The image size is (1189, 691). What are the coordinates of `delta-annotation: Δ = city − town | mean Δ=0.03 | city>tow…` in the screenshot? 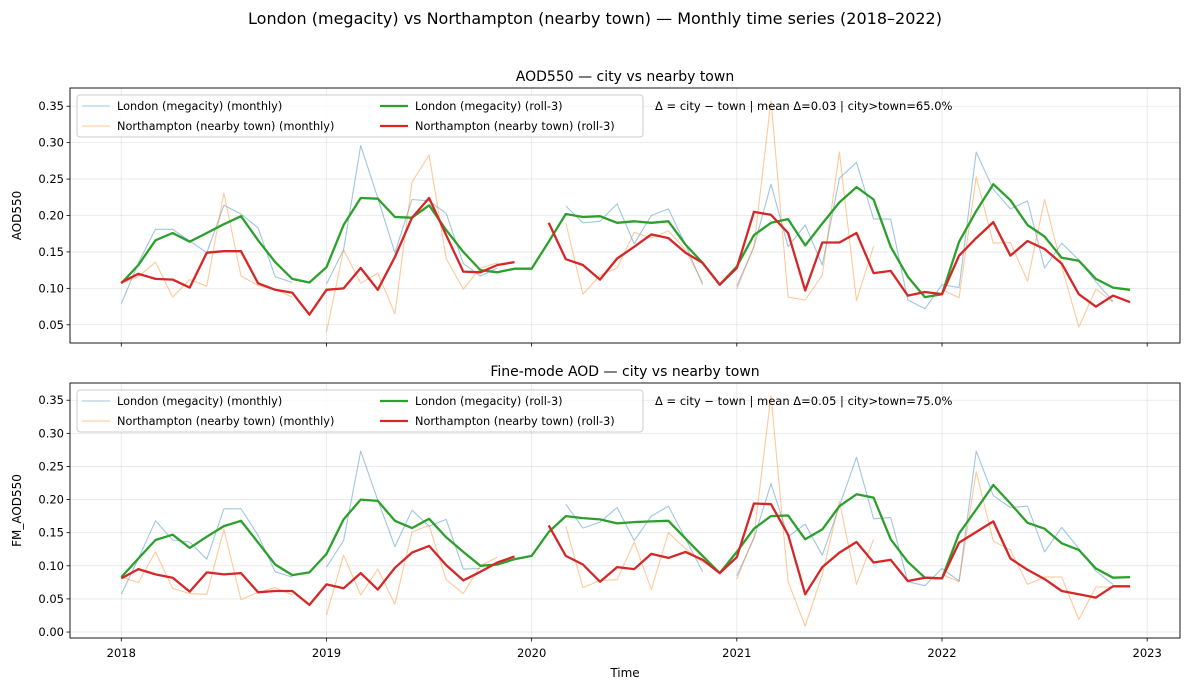 It's located at (804, 106).